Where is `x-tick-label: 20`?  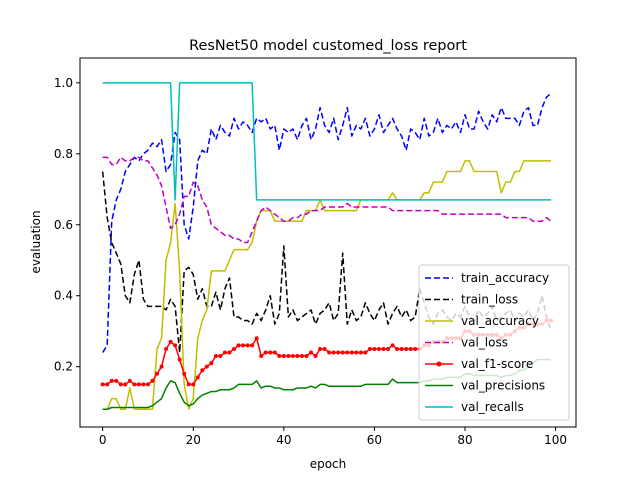 x-tick-label: 20 is located at coordinates (193, 440).